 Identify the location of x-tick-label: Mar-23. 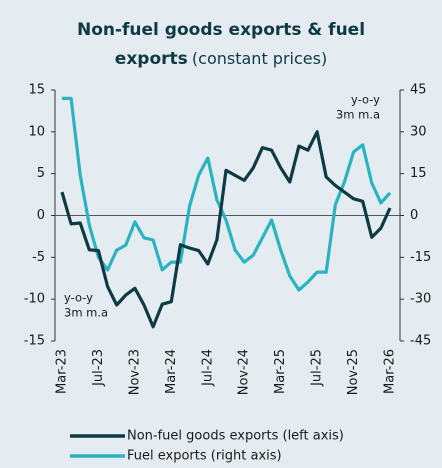
(62, 371).